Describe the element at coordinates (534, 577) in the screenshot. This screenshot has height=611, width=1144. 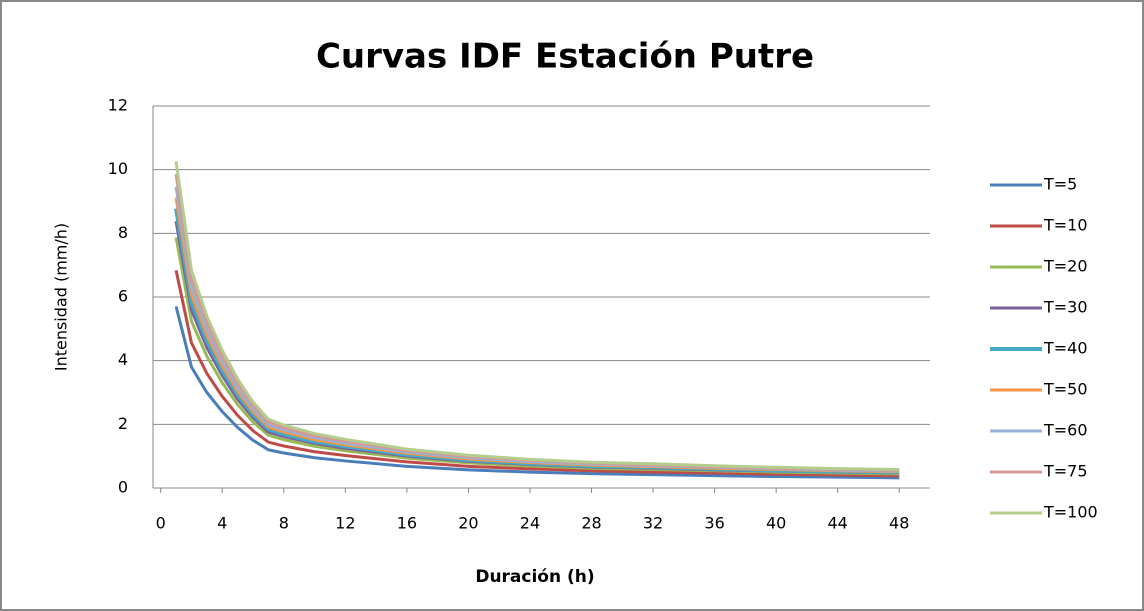
I see `x-axis-label: Duración (h)` at that location.